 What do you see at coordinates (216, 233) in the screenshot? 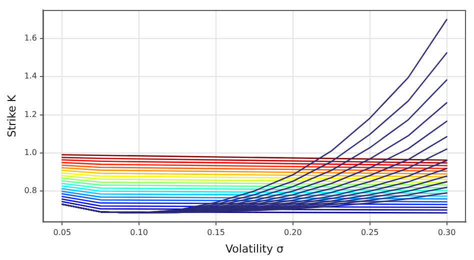
I see `x-tick-label: 0.15` at bounding box center [216, 233].